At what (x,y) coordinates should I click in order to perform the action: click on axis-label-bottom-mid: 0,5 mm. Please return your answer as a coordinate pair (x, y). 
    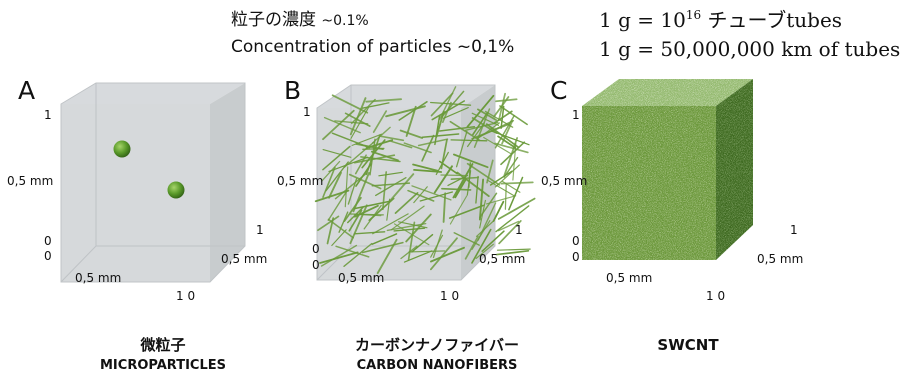
    Looking at the image, I should click on (629, 278).